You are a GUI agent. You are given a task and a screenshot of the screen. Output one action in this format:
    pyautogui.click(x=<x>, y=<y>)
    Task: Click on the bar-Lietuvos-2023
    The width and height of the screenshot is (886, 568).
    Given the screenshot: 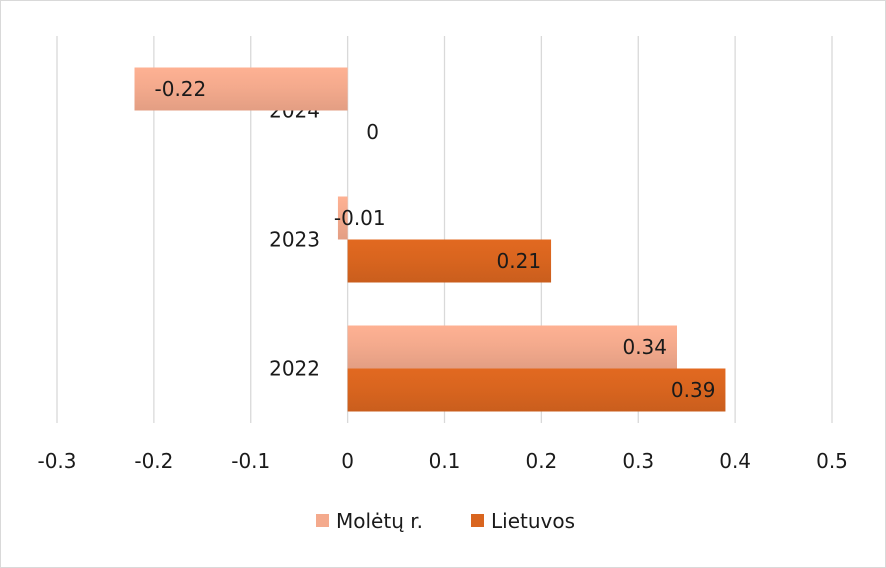 What is the action you would take?
    pyautogui.click(x=449, y=261)
    